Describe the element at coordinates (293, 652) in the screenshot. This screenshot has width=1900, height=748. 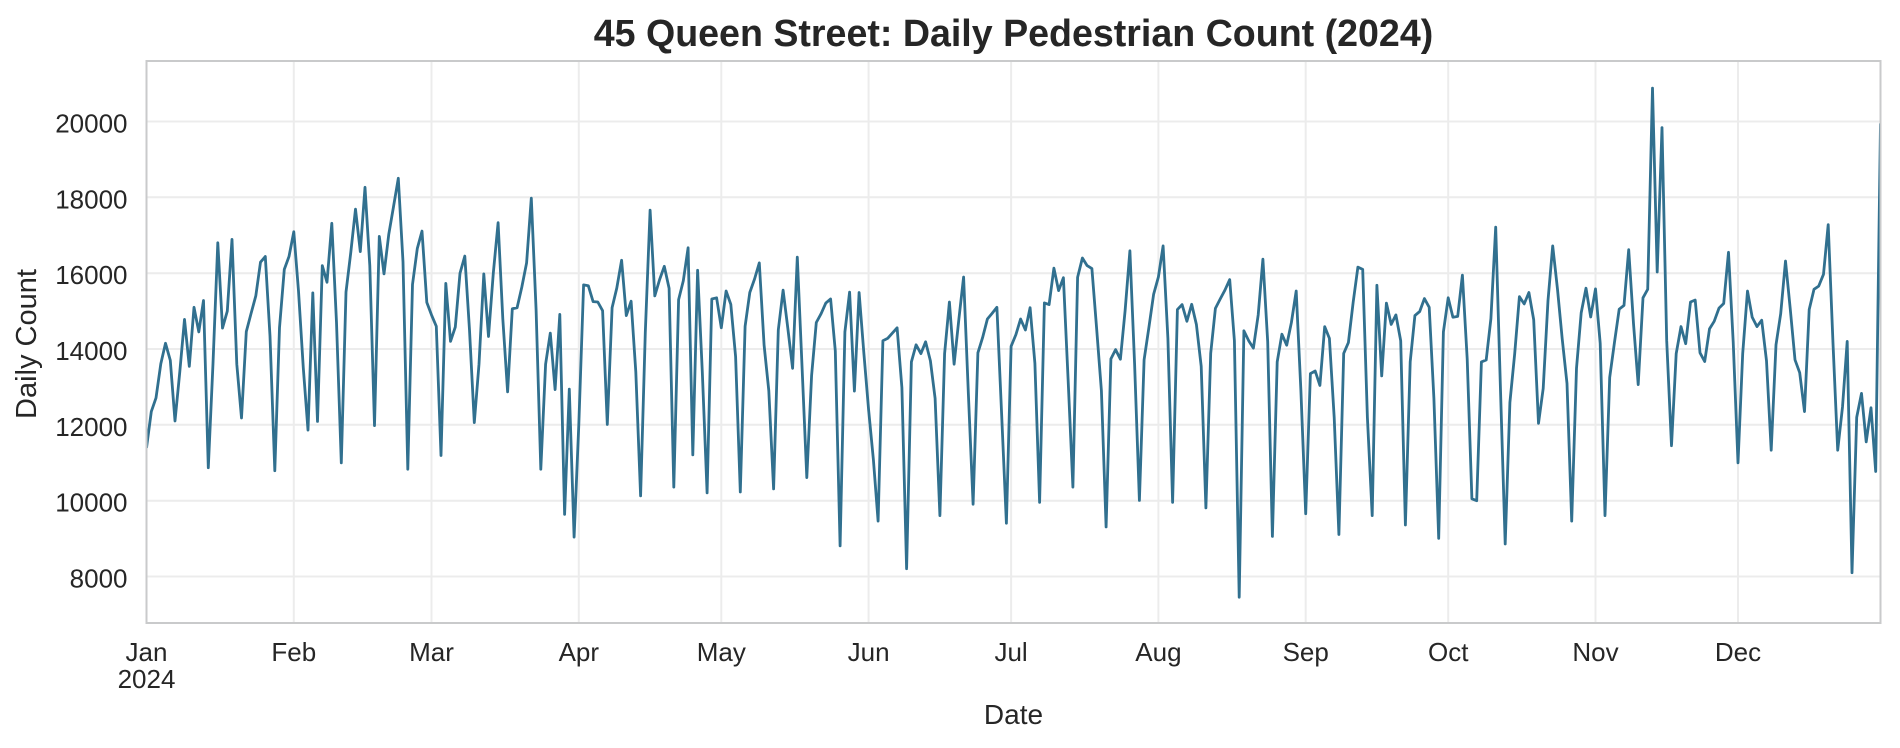
I see `svg-text: Feb` at that location.